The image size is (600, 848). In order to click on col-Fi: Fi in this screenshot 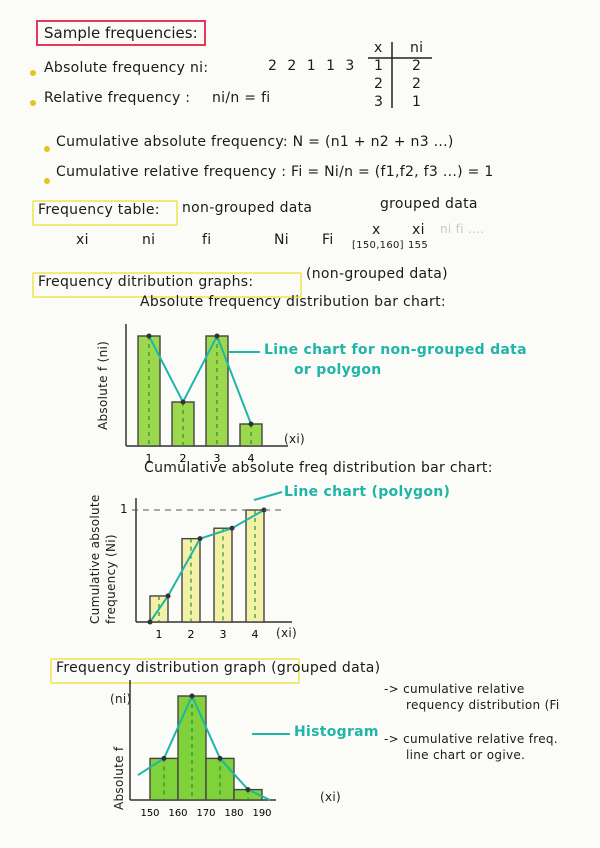, I will do `click(328, 240)`.